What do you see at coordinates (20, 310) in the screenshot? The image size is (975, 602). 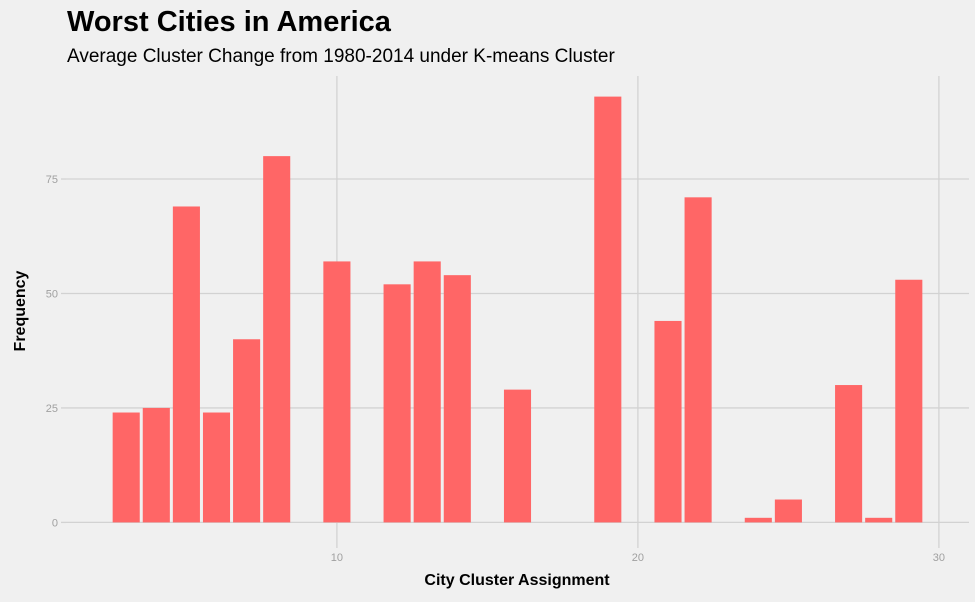 I see `y-axis-label: Frequency` at bounding box center [20, 310].